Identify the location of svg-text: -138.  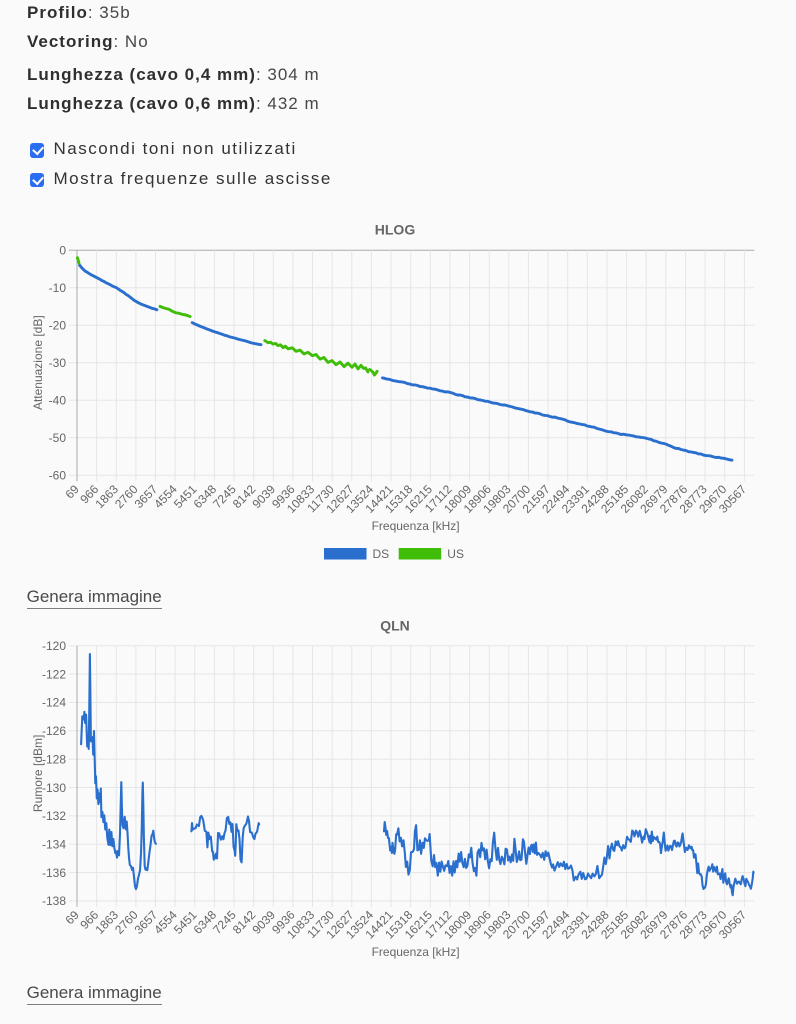
(54, 901).